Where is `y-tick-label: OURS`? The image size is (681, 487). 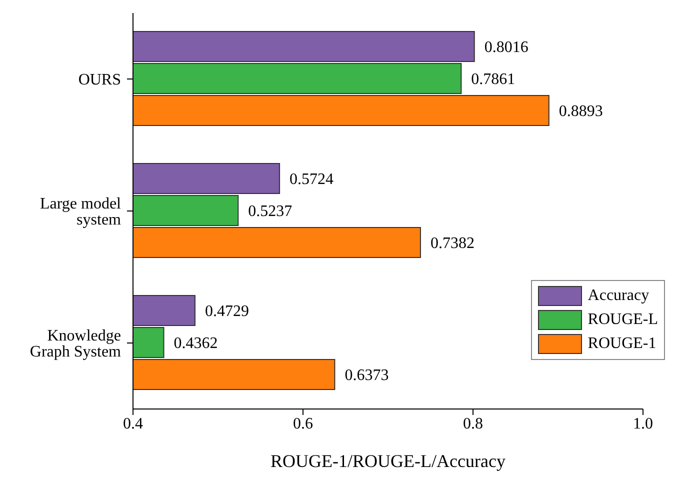
y-tick-label: OURS is located at coordinates (99, 80).